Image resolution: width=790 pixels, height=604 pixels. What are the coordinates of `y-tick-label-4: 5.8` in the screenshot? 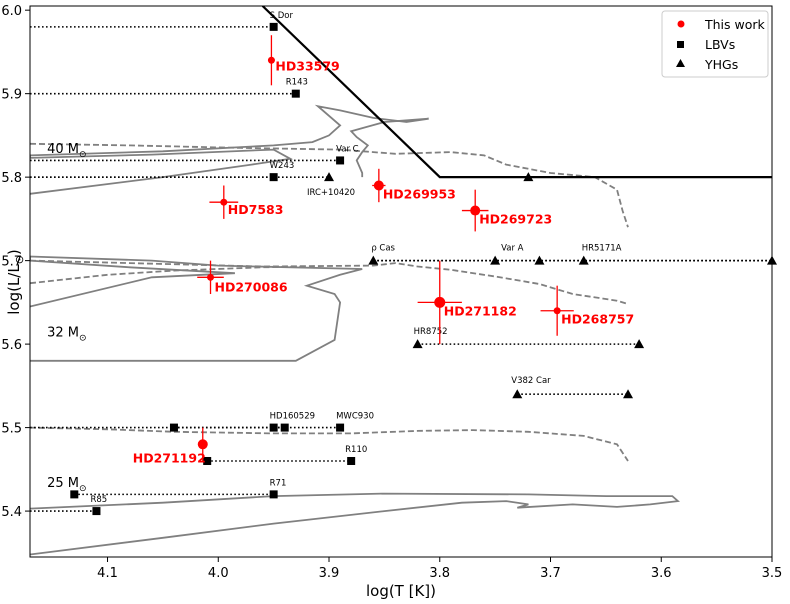 It's located at (11, 178).